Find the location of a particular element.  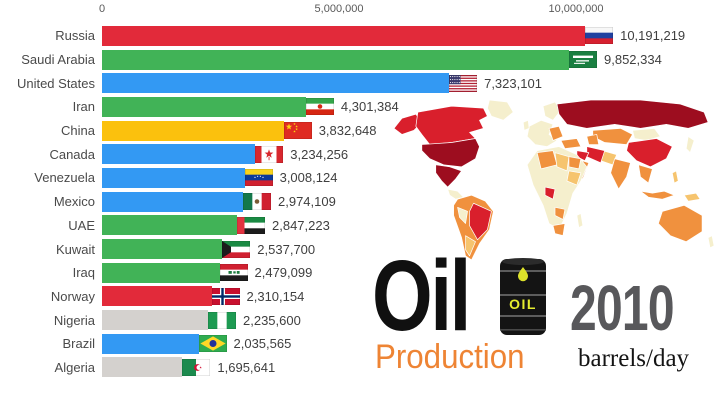

map-europe is located at coordinates (542, 133).